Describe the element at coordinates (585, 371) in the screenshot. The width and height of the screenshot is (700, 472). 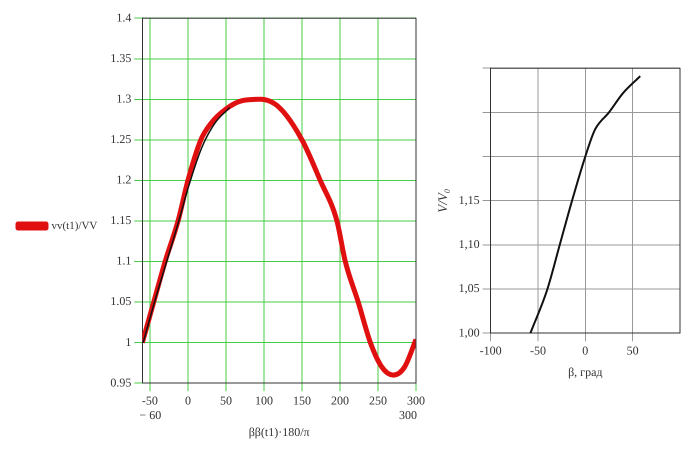
I see `x-axis-title: β, град` at that location.